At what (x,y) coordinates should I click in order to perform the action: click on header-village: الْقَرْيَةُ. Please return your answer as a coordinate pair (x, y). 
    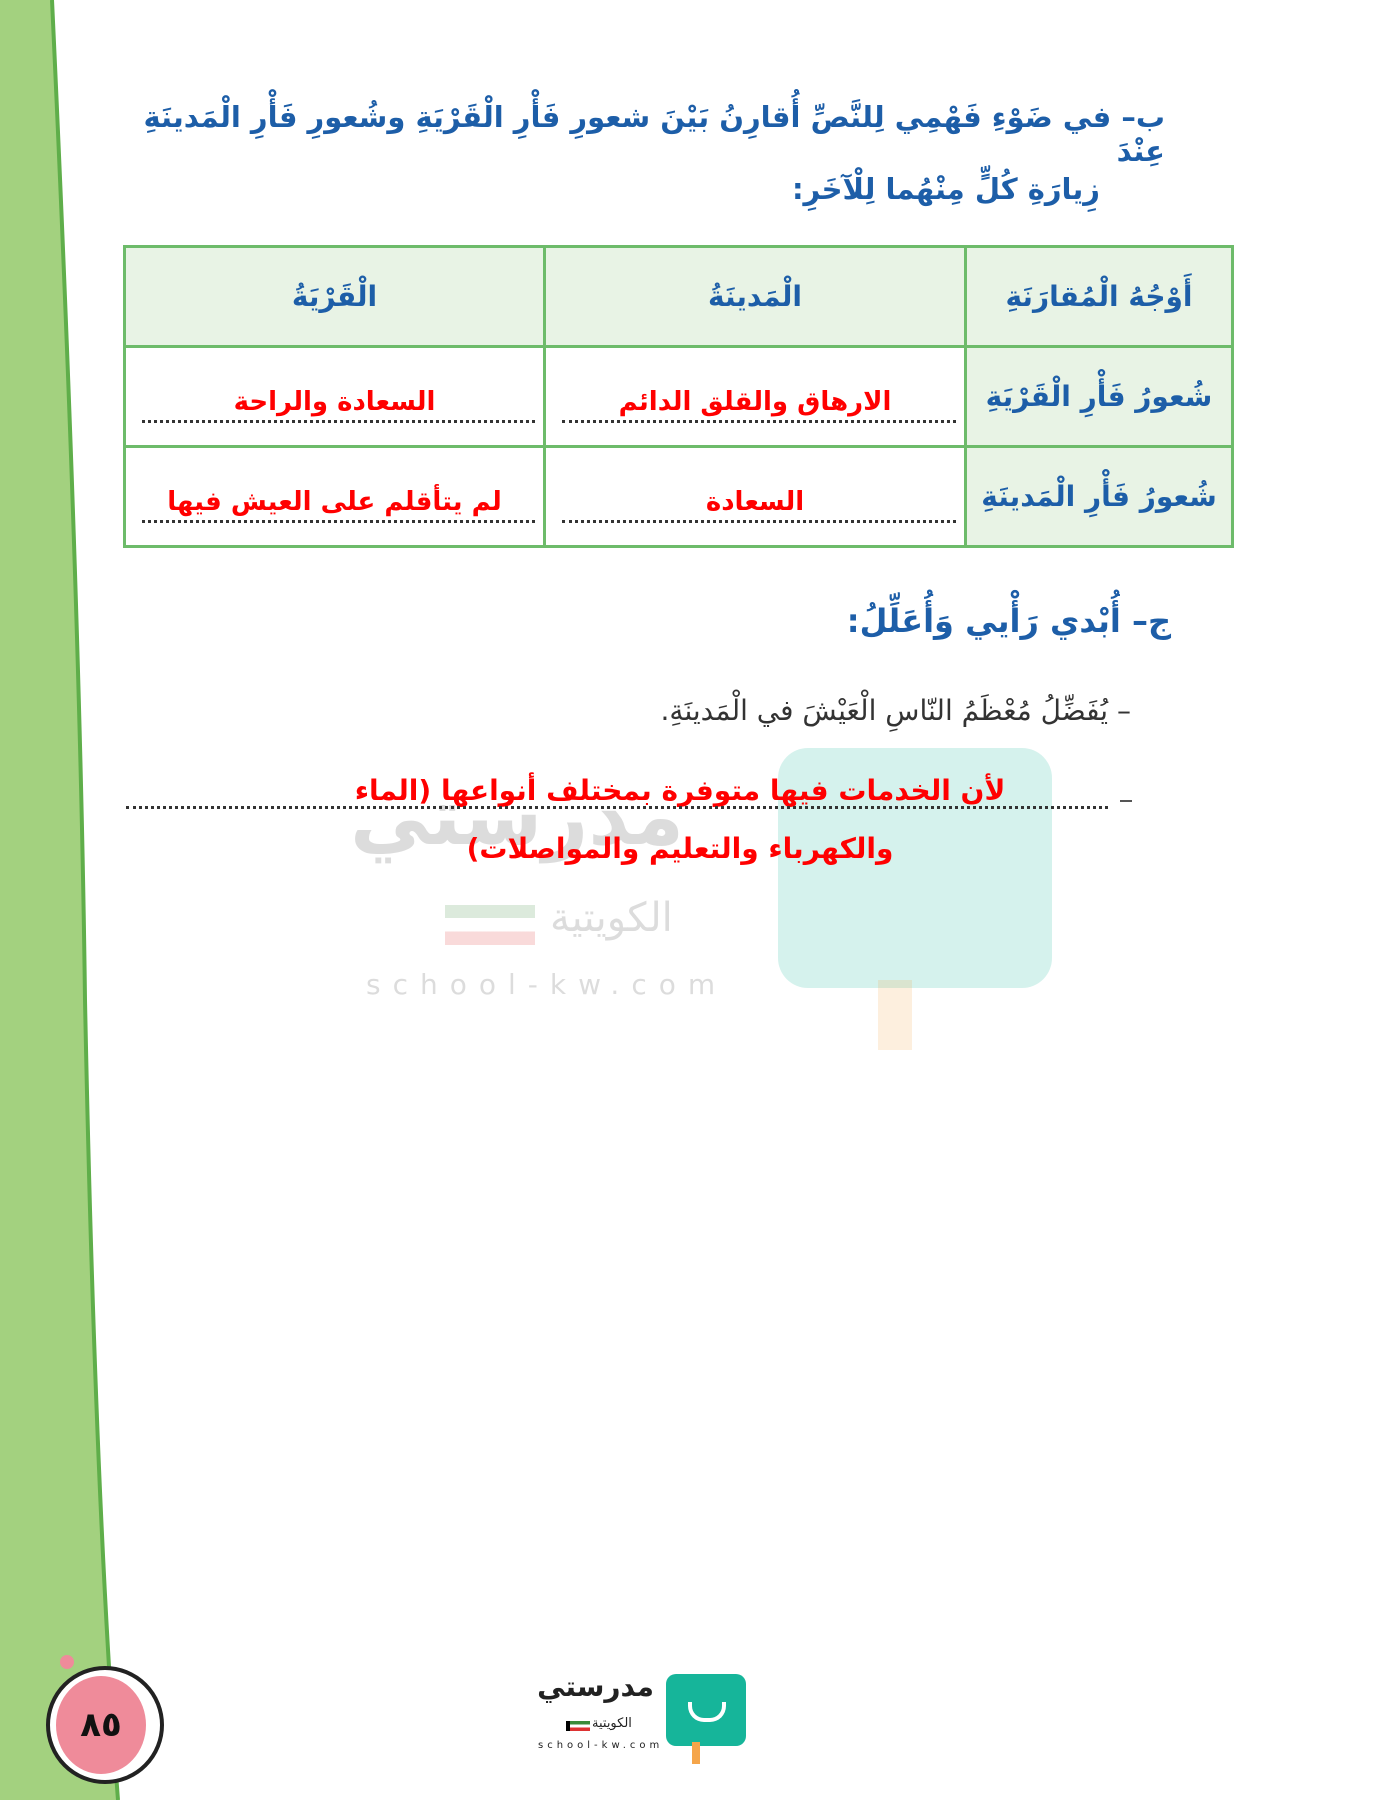
    Looking at the image, I should click on (334, 296).